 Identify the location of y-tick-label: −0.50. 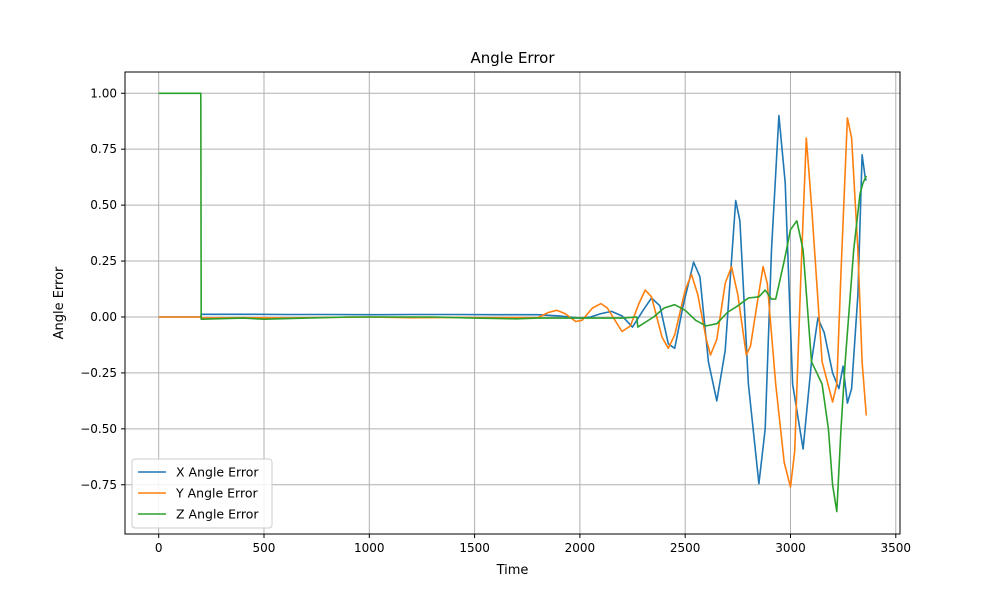
(98, 429).